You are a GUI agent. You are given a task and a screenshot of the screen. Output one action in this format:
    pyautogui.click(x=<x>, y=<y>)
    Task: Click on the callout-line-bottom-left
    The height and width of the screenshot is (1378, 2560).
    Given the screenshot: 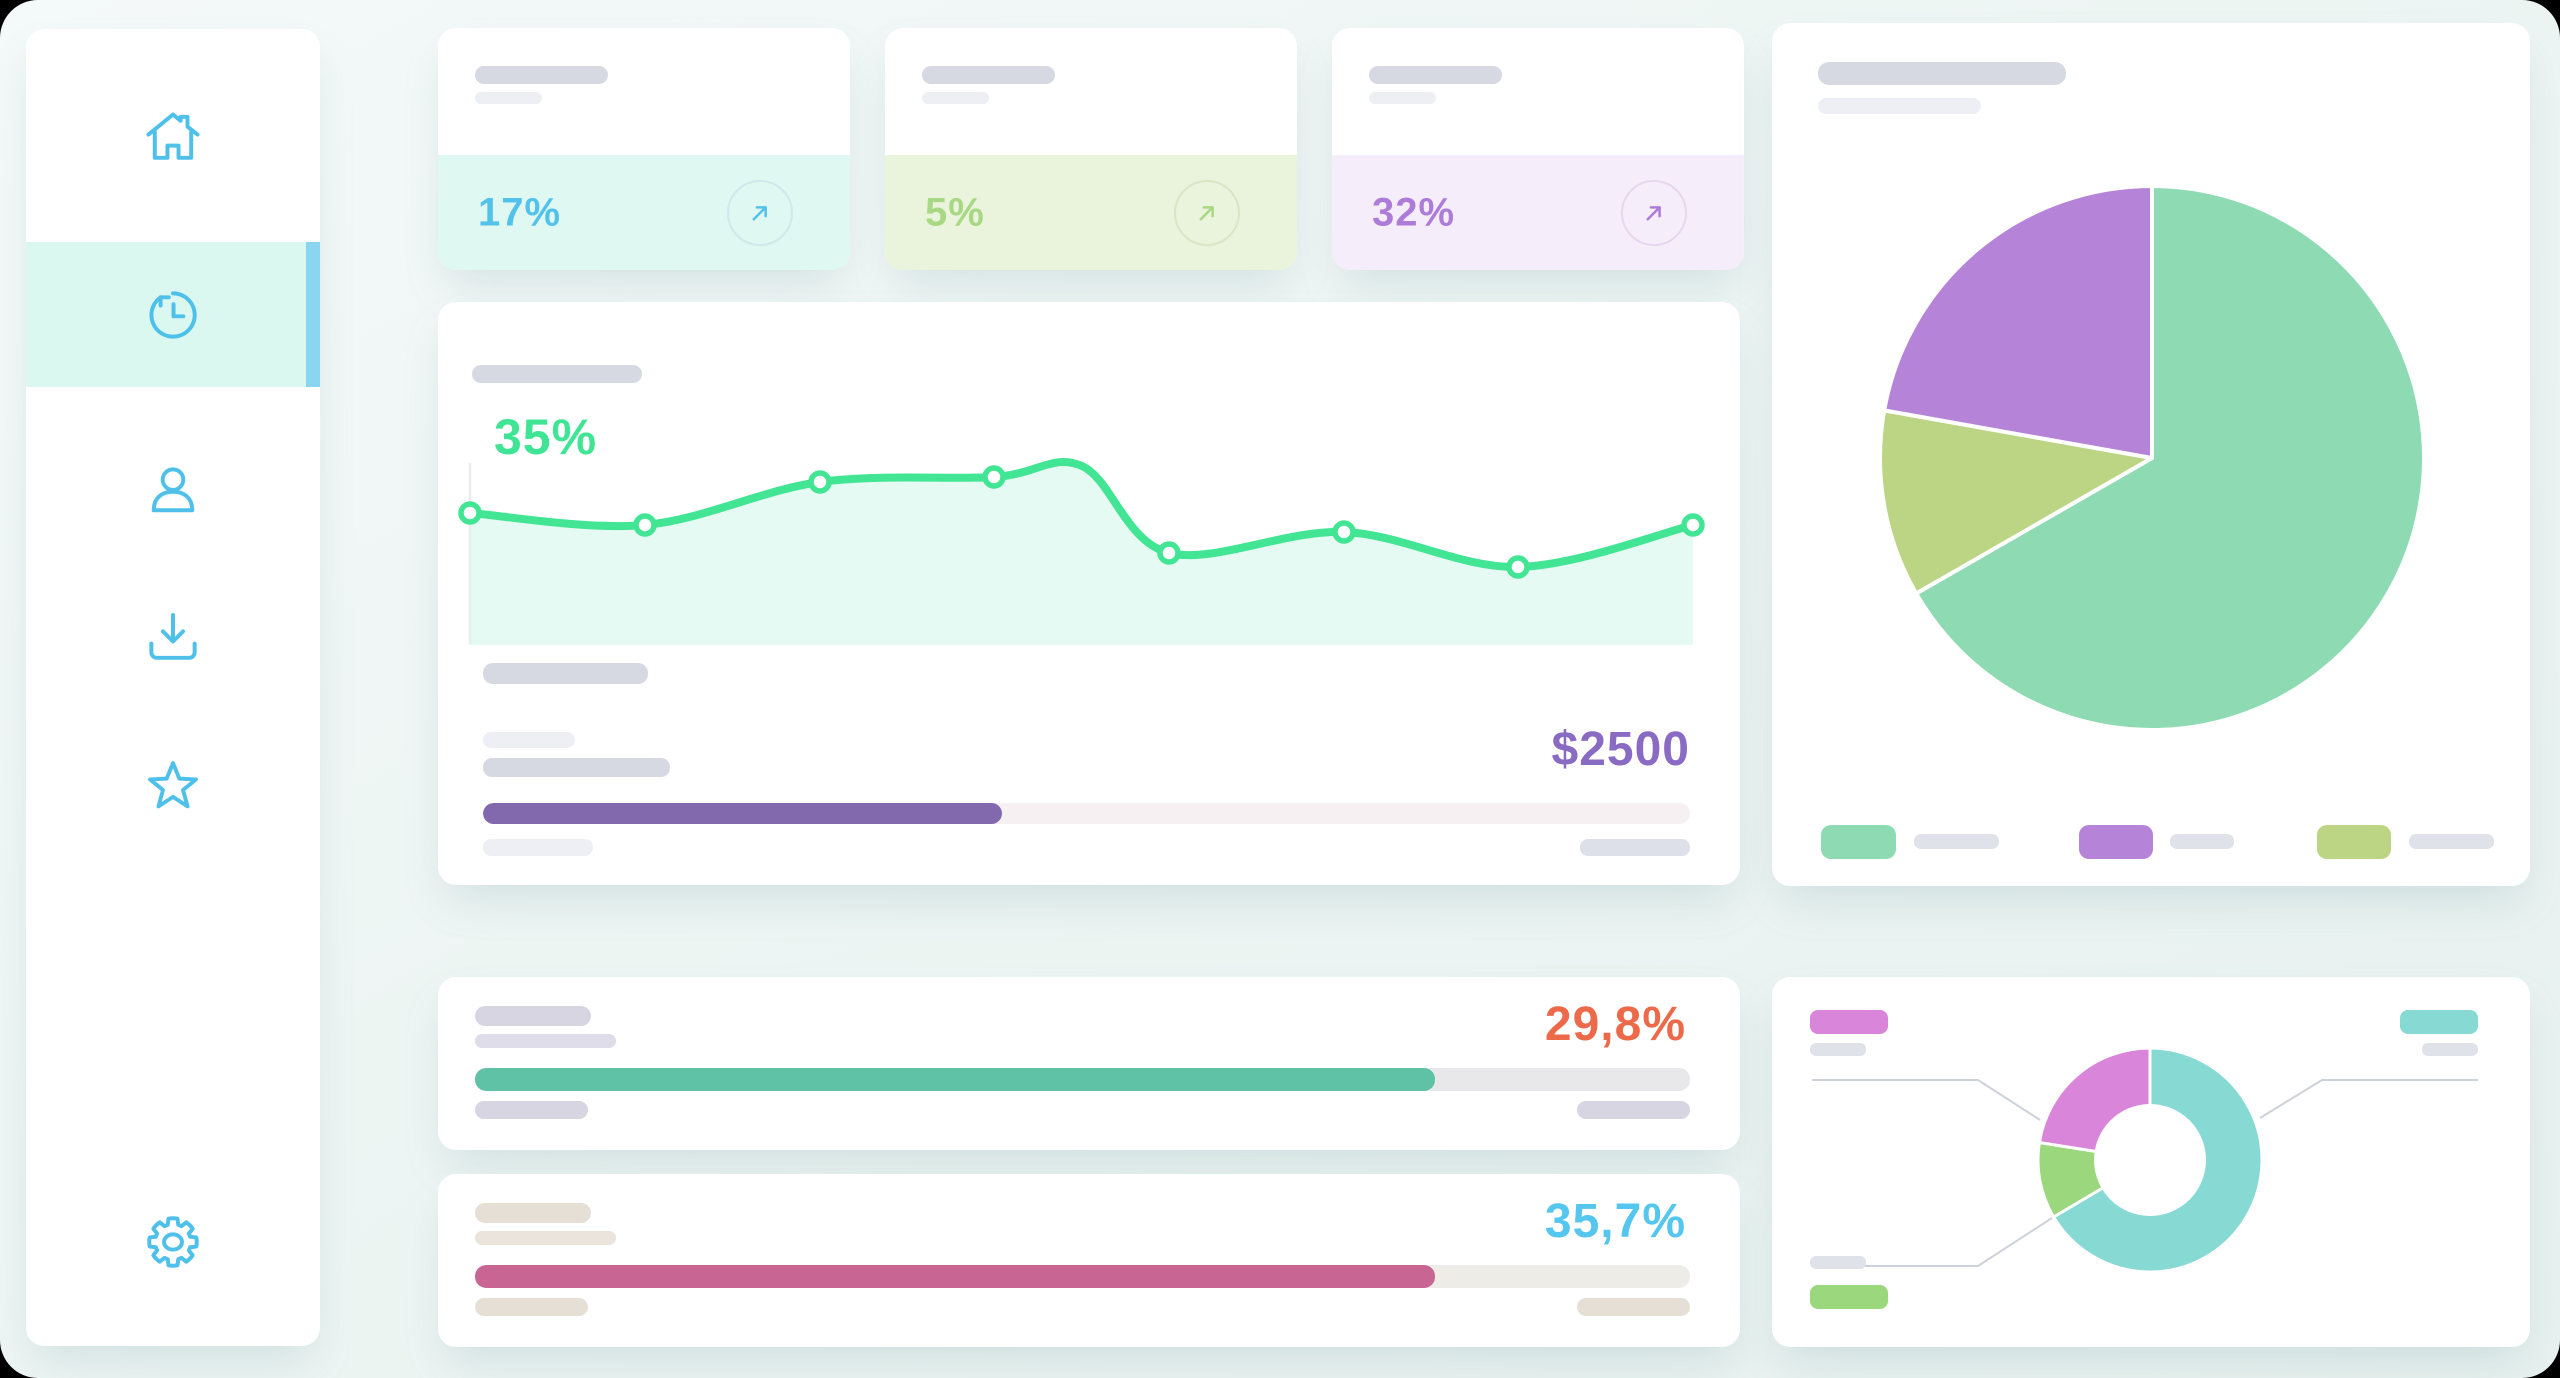 What is the action you would take?
    pyautogui.click(x=1932, y=1242)
    